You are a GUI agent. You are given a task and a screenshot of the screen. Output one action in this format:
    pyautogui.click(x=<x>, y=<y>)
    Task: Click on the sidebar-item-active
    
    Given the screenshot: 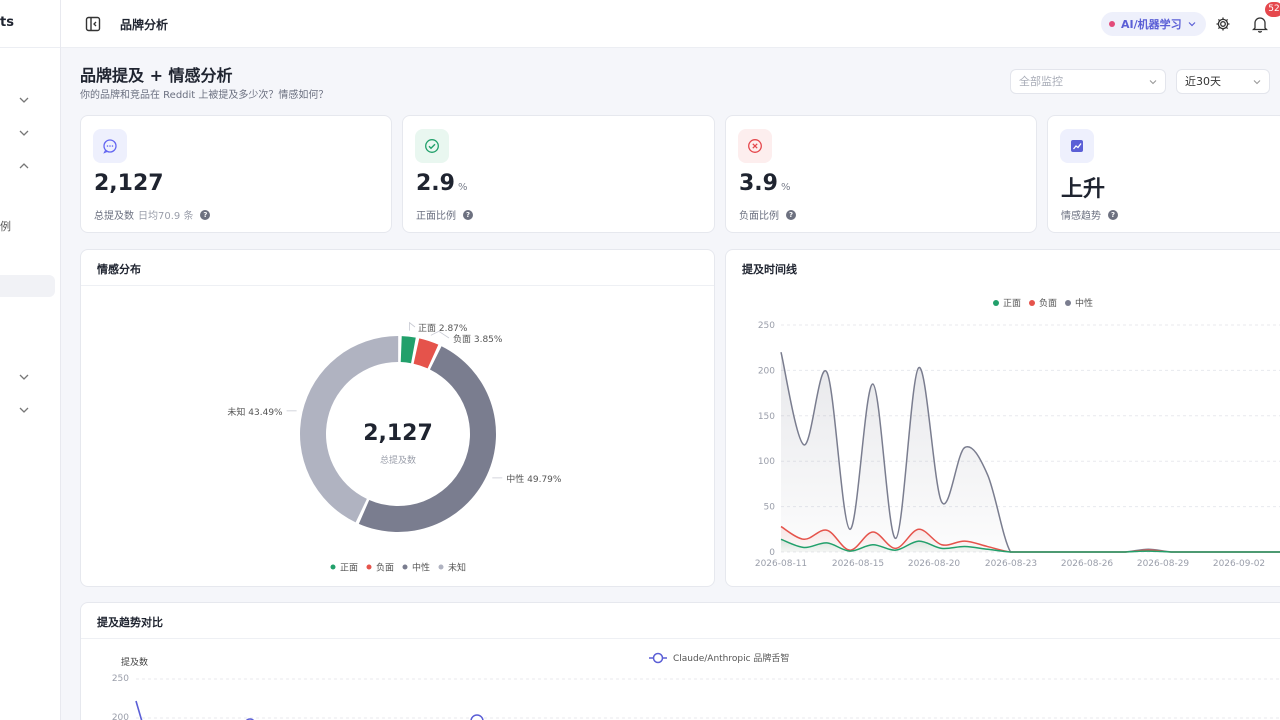 What is the action you would take?
    pyautogui.click(x=27, y=286)
    